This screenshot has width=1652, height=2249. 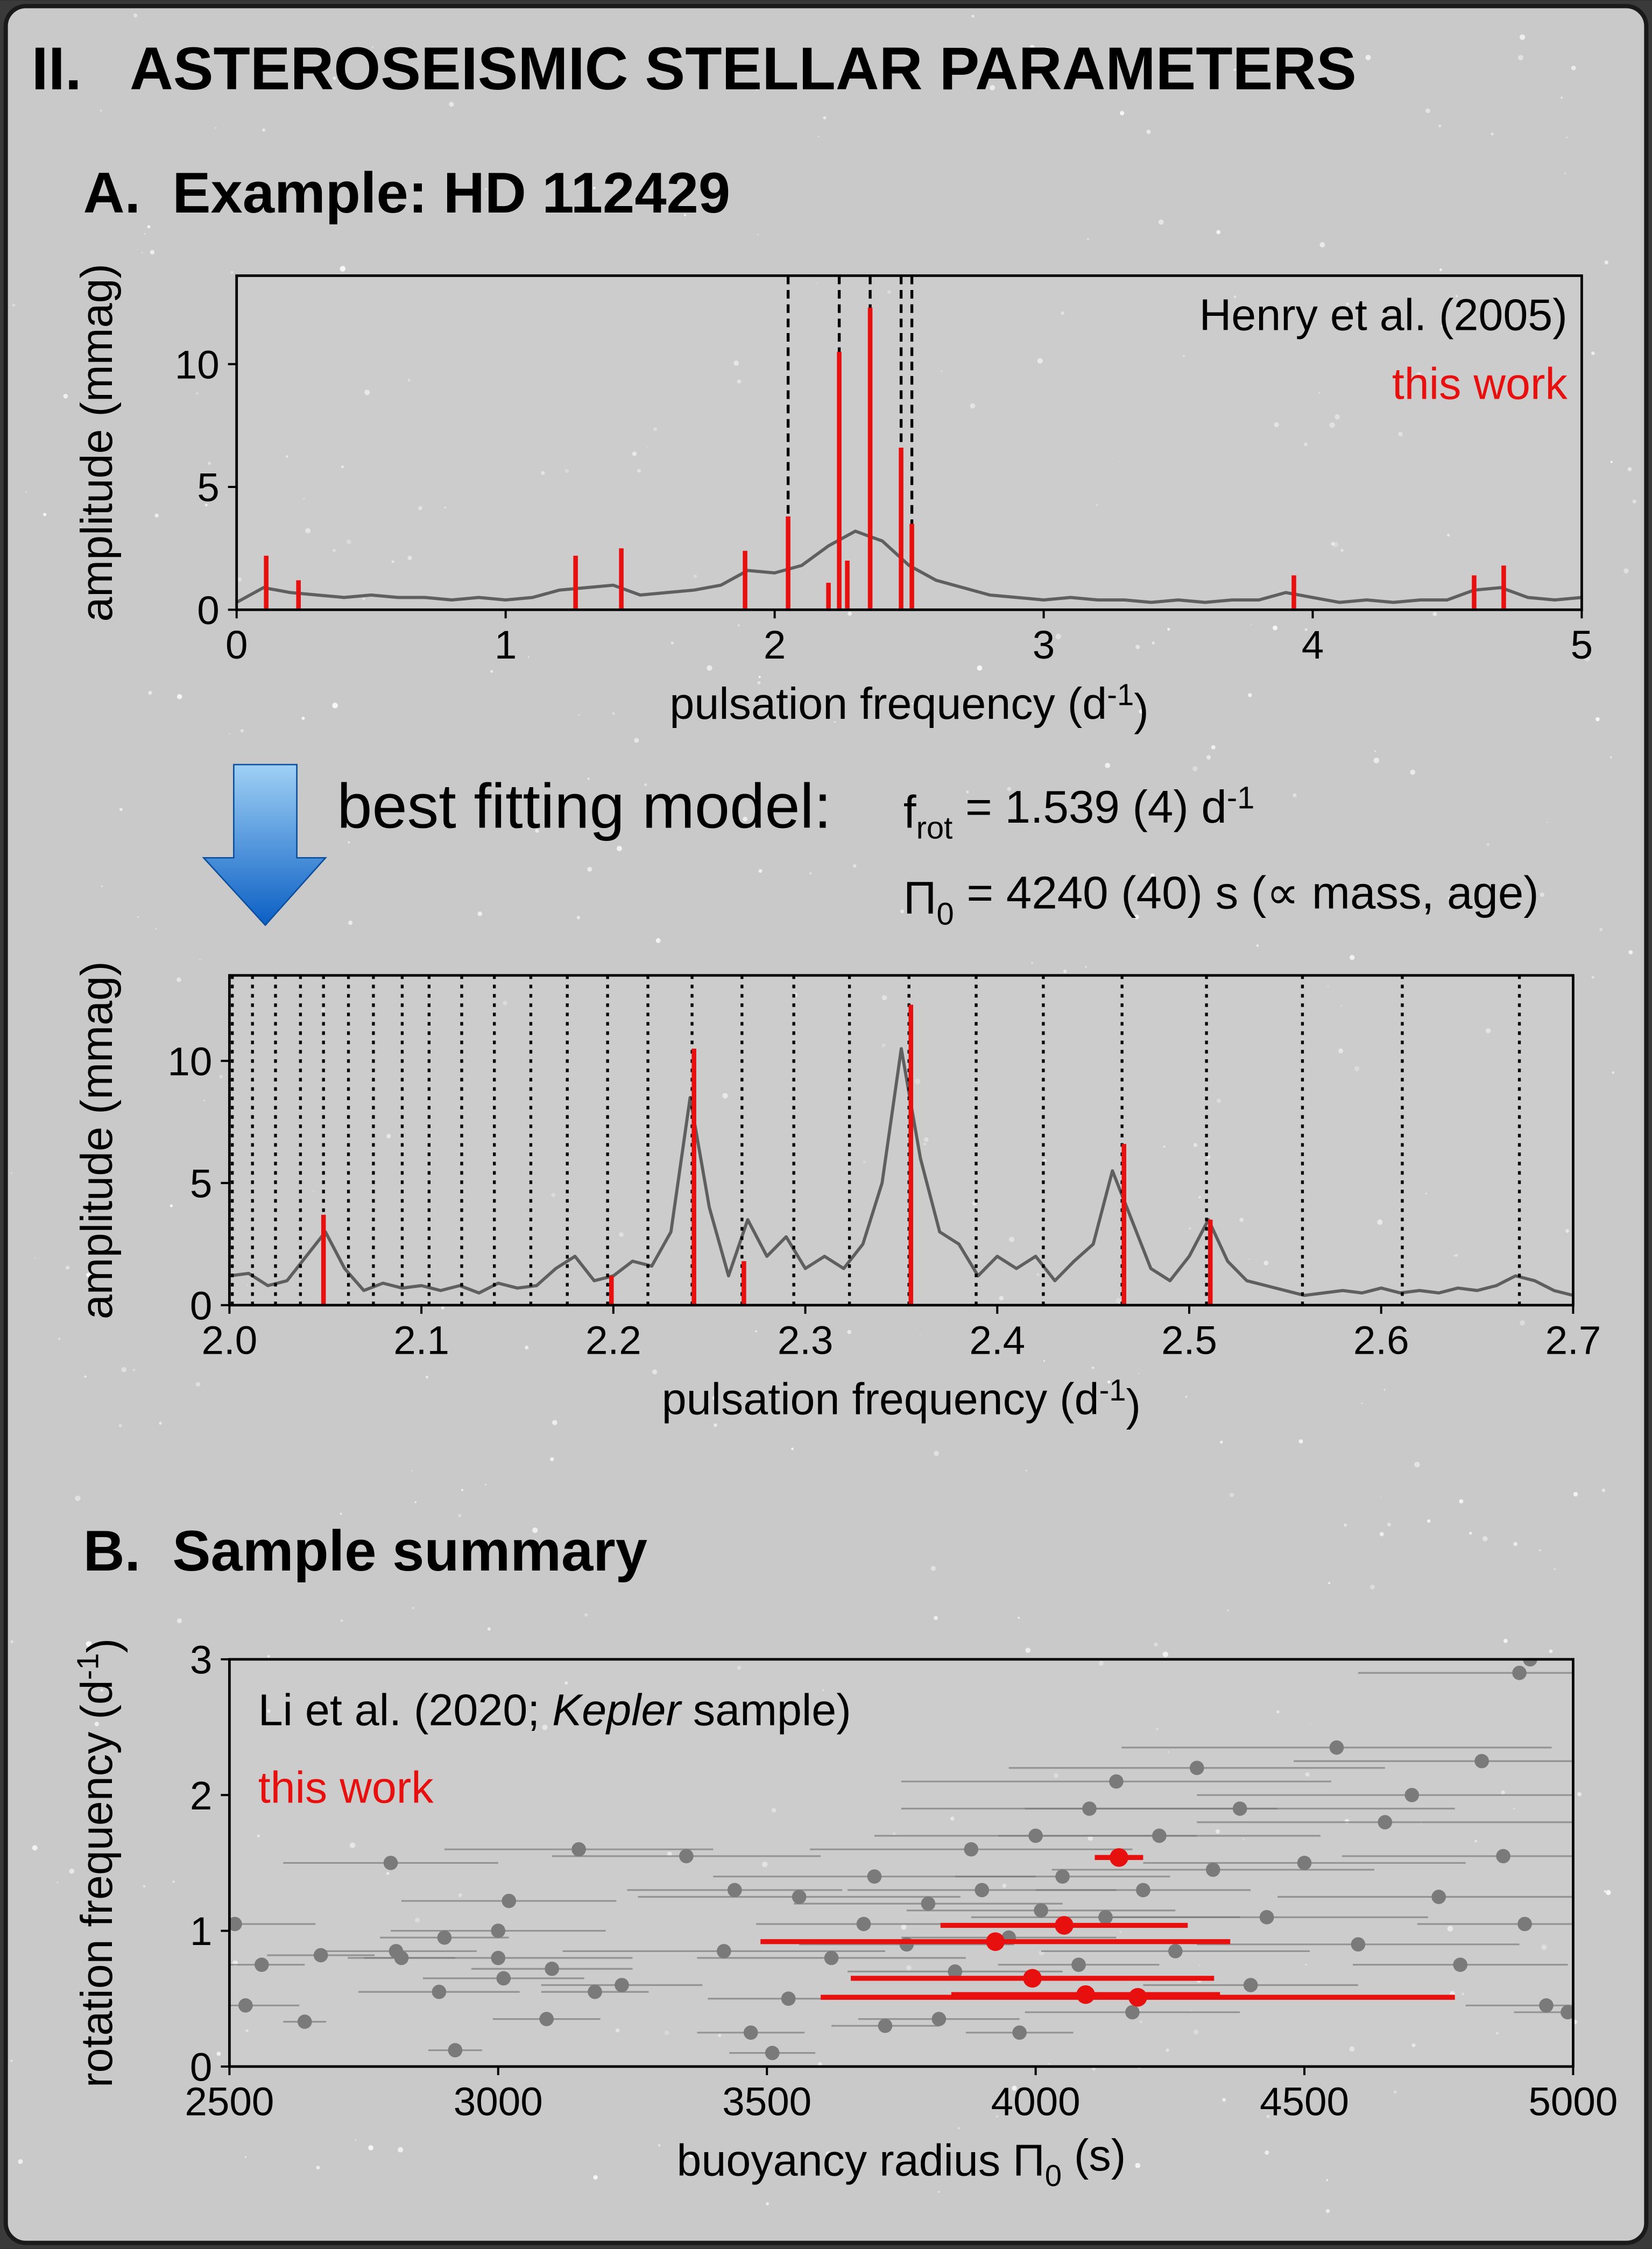 I want to click on x-tick-label: 2.0, so click(x=230, y=1339).